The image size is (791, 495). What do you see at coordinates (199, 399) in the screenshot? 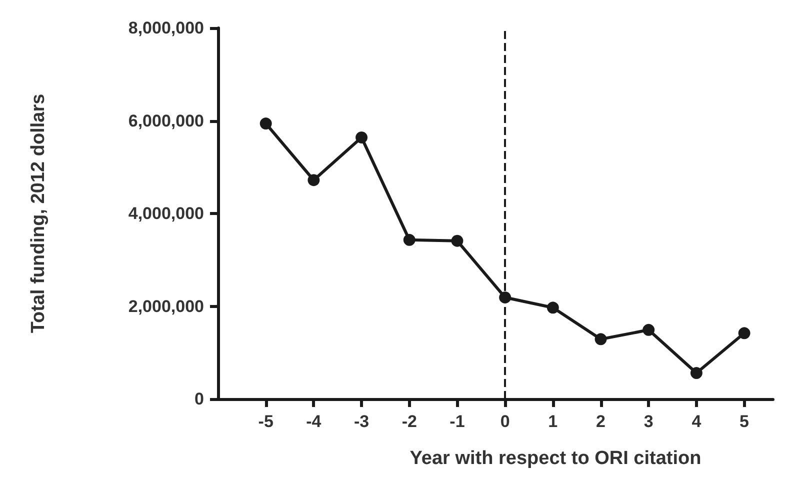
I see `y-tick-label: 0` at bounding box center [199, 399].